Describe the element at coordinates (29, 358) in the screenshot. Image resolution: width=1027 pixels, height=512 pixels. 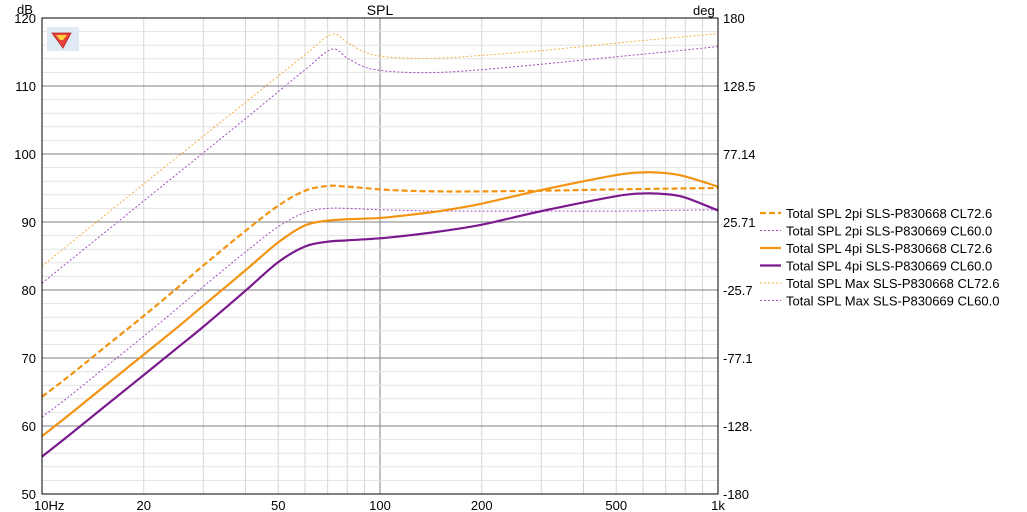
I see `y-left-tick-label: 70` at that location.